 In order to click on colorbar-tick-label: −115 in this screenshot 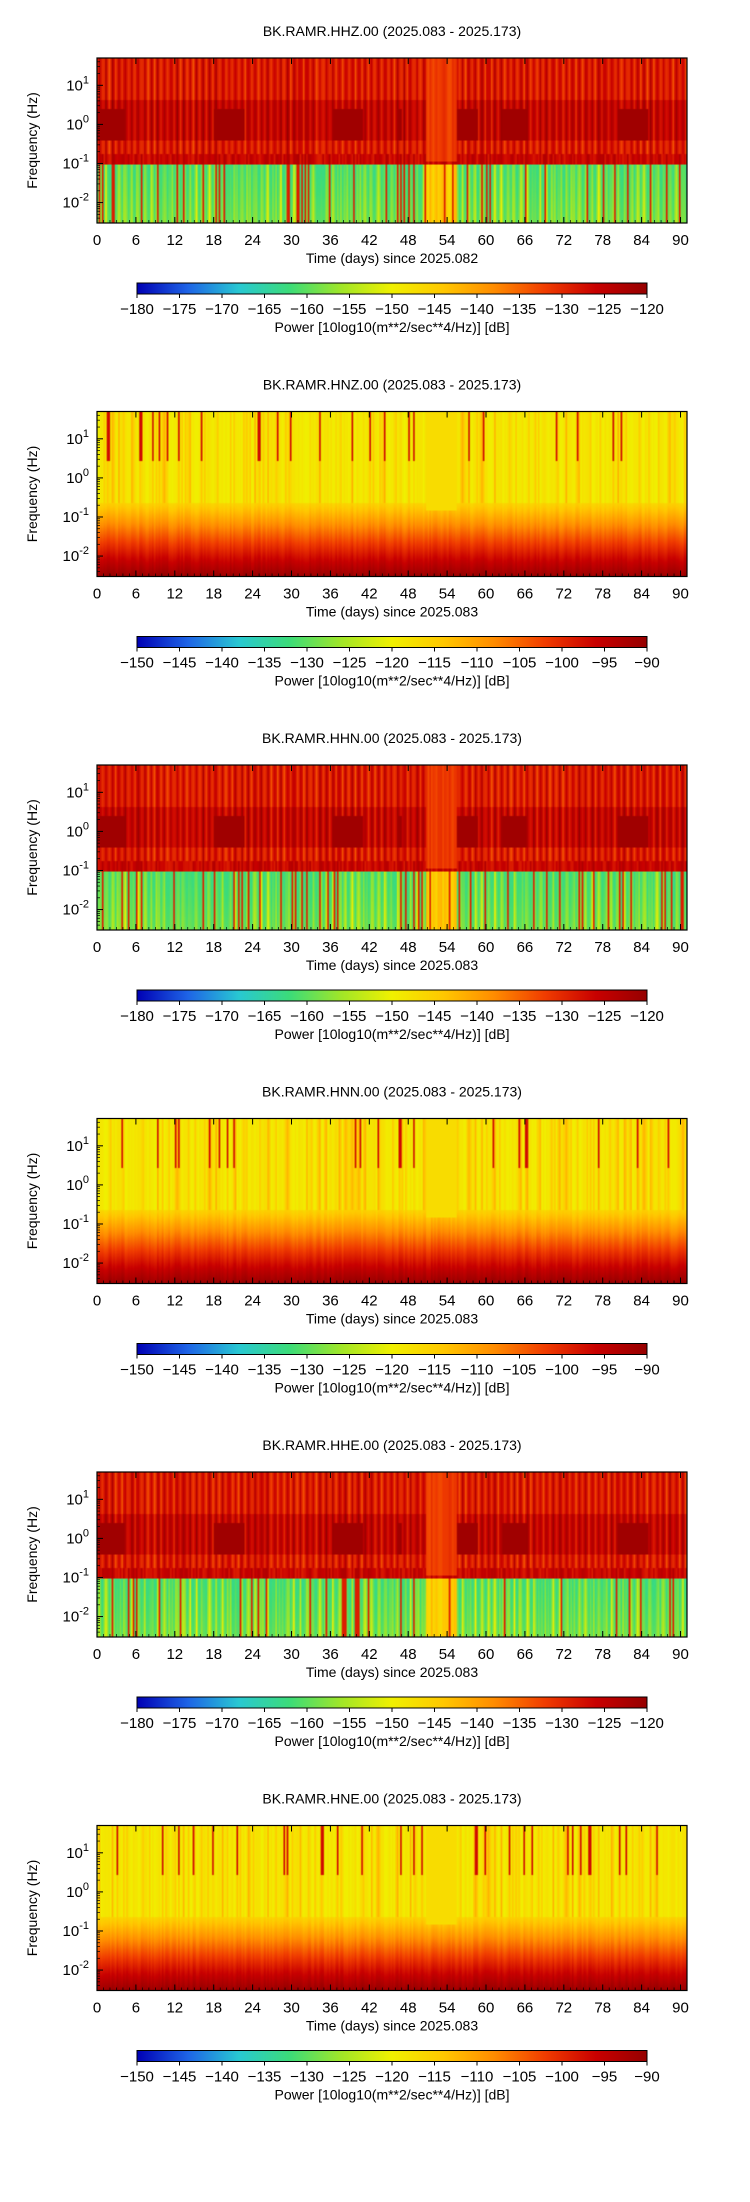, I will do `click(434, 663)`.